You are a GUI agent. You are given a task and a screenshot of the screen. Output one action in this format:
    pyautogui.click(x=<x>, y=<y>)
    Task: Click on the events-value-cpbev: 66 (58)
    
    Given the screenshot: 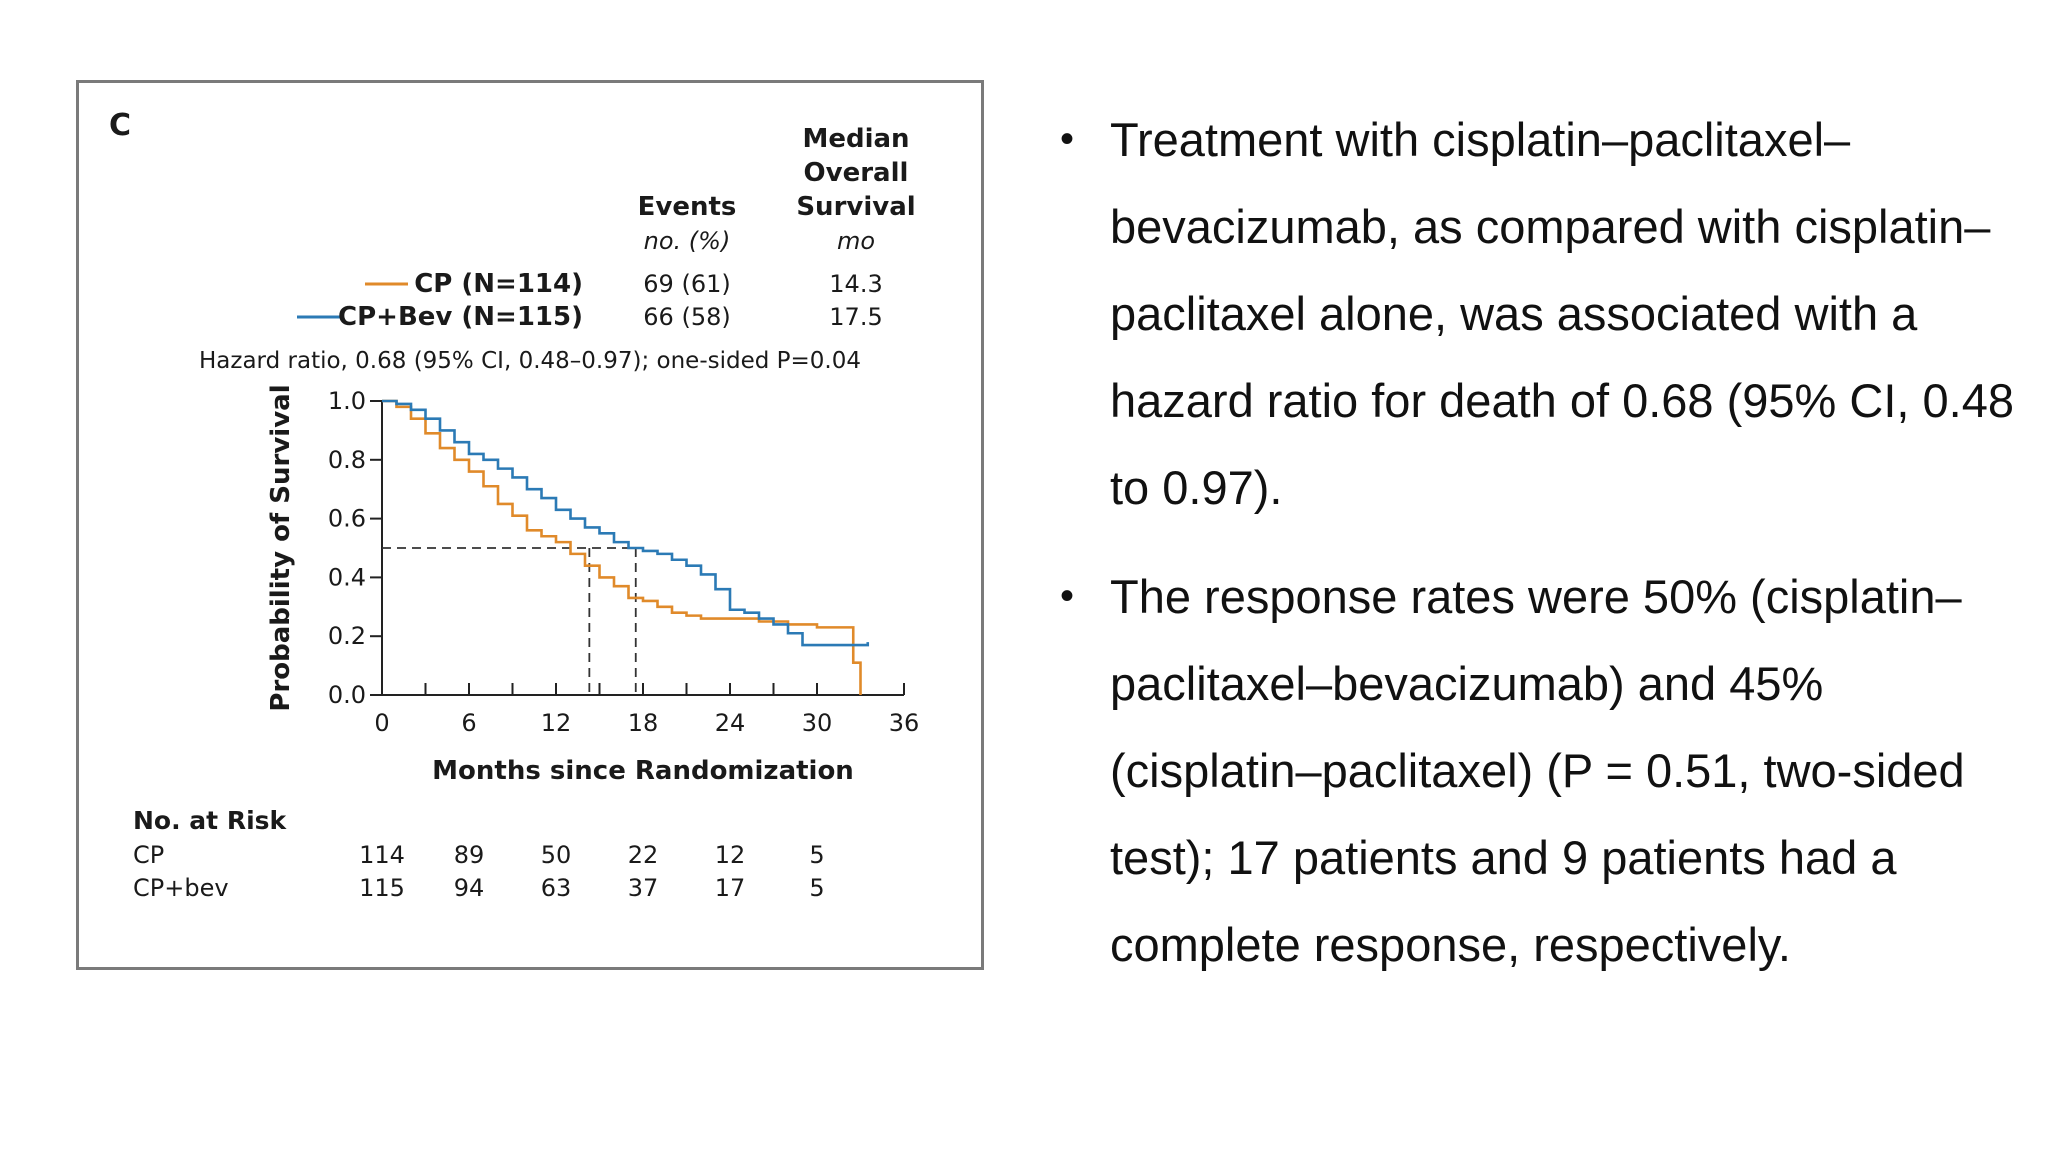 What is the action you would take?
    pyautogui.click(x=686, y=317)
    